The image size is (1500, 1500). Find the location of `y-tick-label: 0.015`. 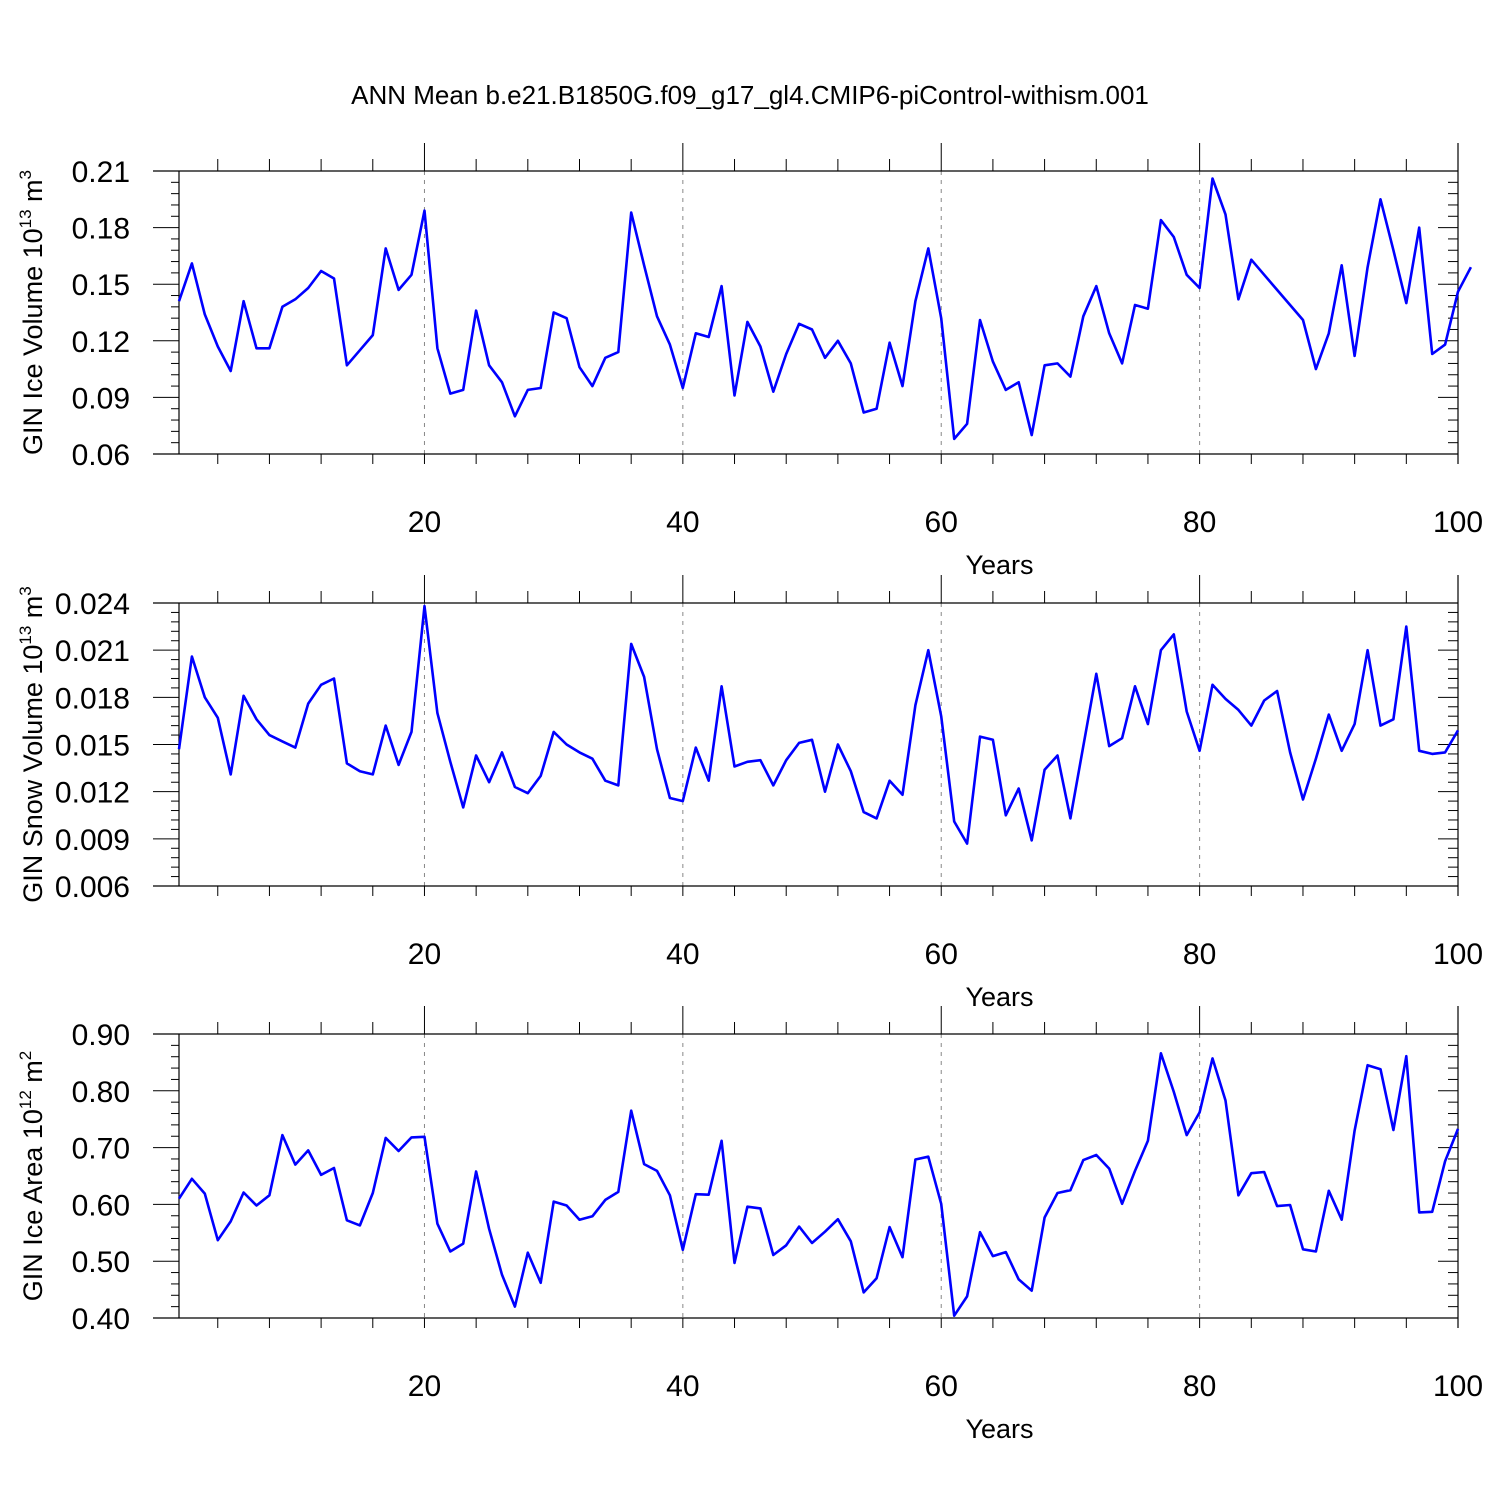

y-tick-label: 0.015 is located at coordinates (92, 746).